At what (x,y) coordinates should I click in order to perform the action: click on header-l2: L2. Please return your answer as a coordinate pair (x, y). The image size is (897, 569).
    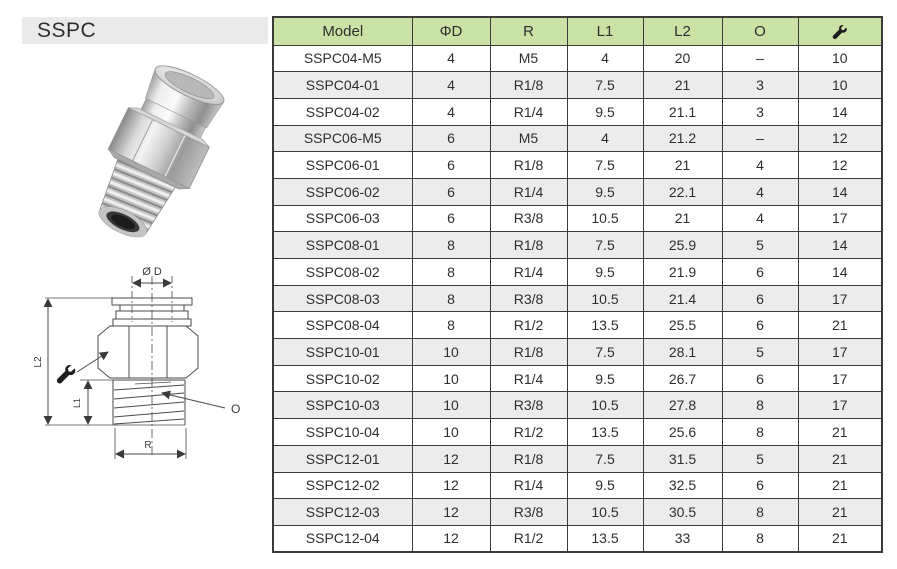
    Looking at the image, I should click on (682, 31).